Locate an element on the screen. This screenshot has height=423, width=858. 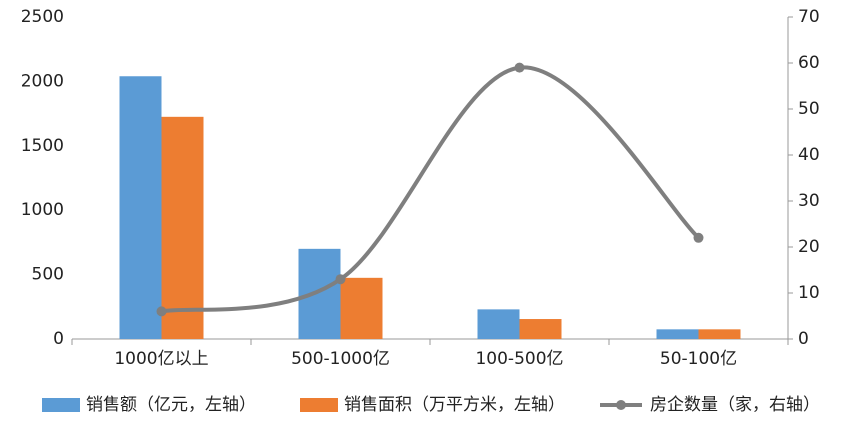
y-tick-label: 500 is located at coordinates (48, 275).